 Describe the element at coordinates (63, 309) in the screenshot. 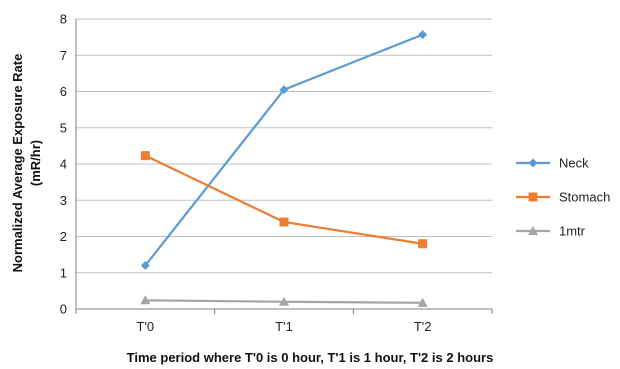

I see `y-tick-label: 0` at that location.